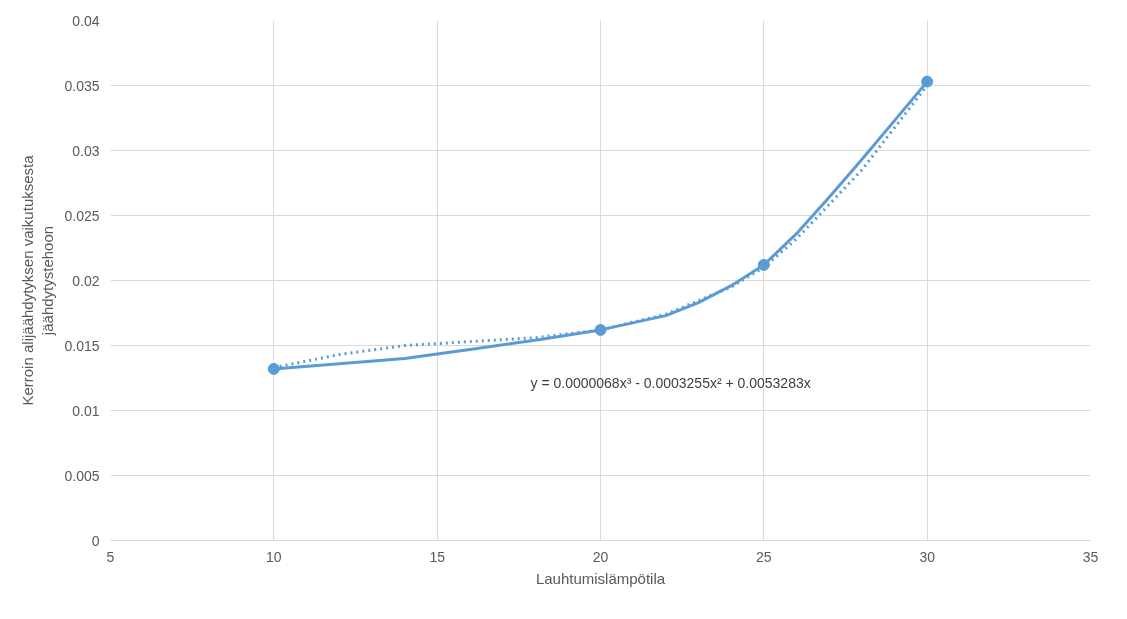  Describe the element at coordinates (86, 150) in the screenshot. I see `y-tick-label: 0.03` at that location.